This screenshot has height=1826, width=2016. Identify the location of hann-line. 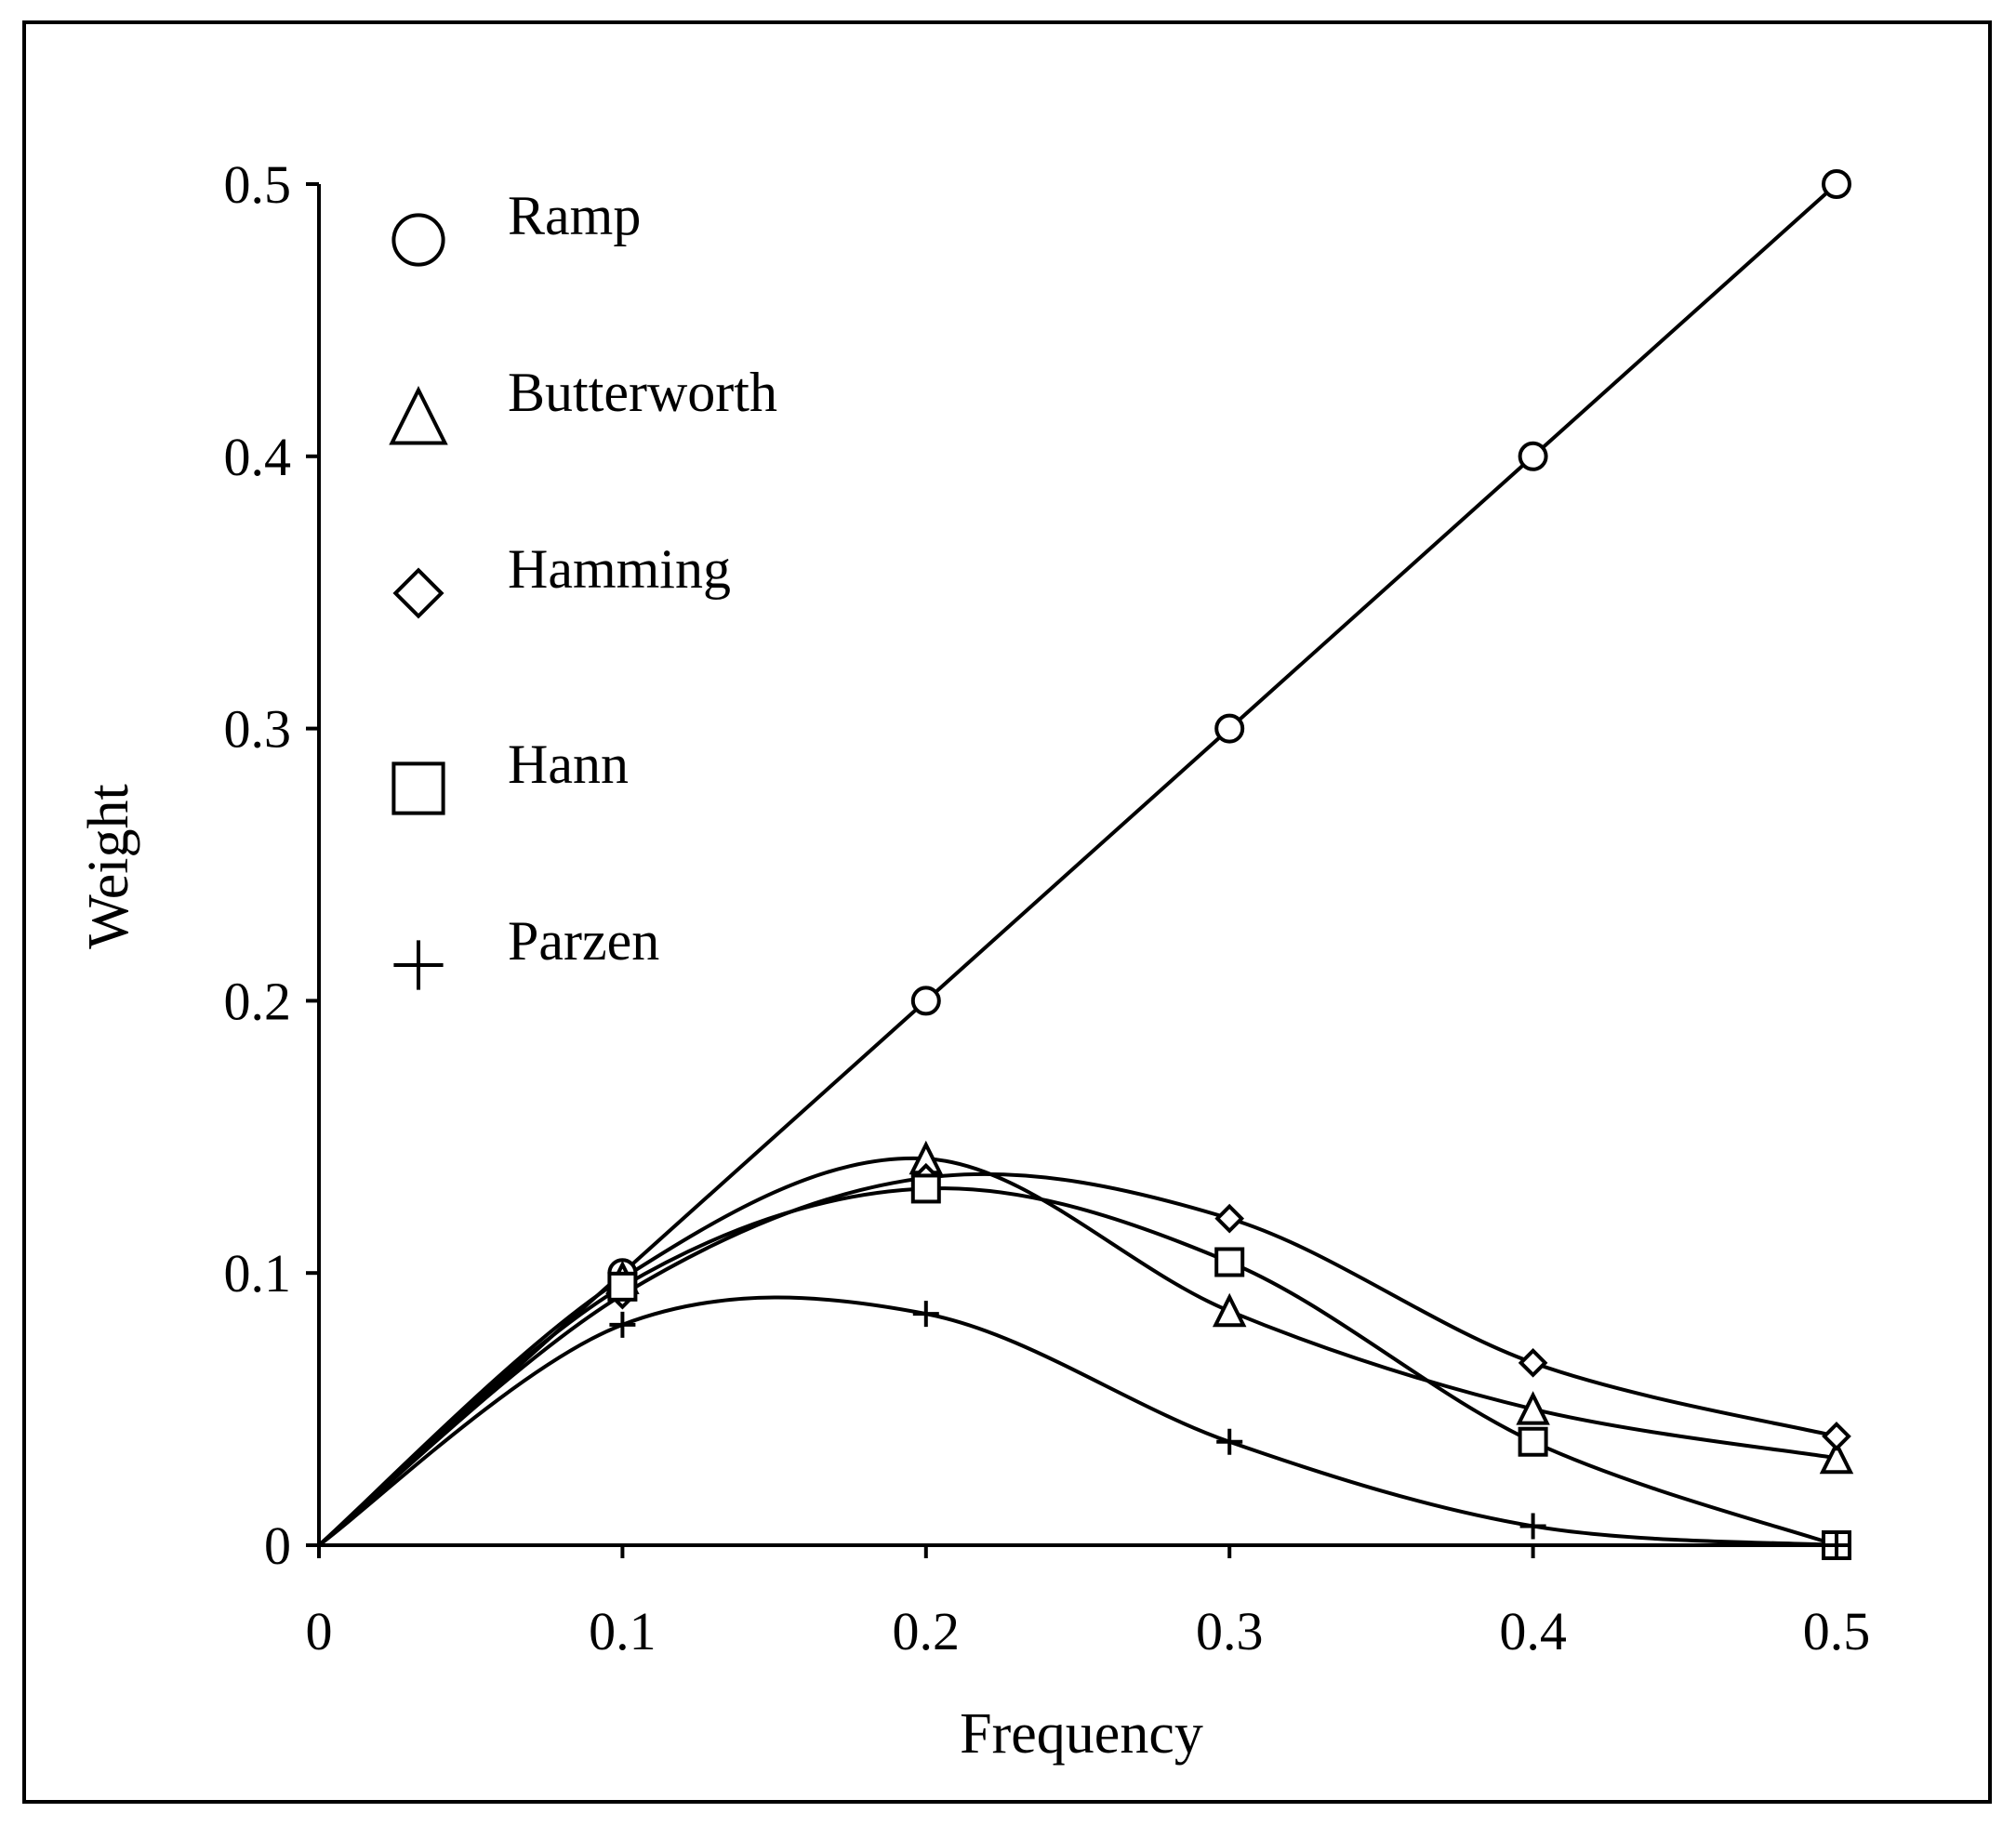
(1077, 1366).